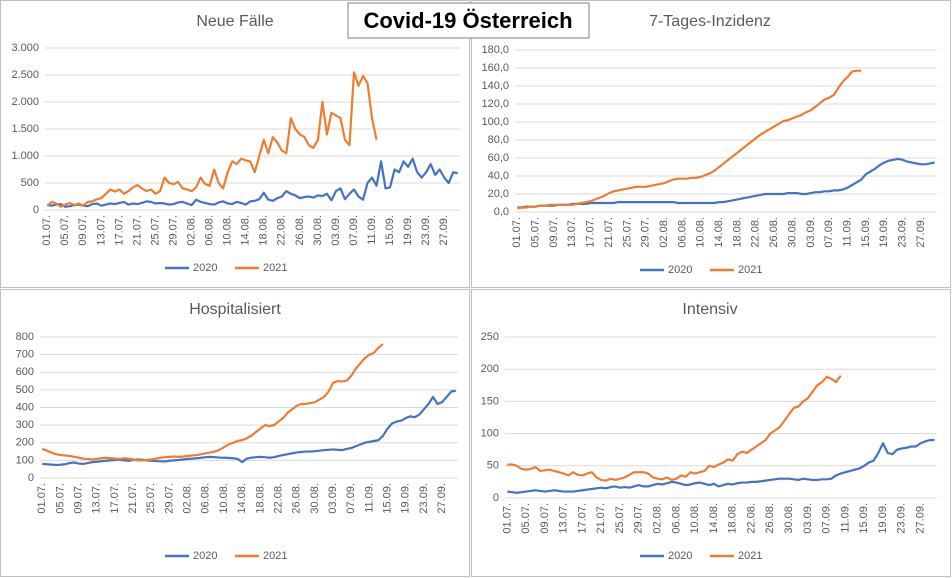 This screenshot has height=578, width=952. What do you see at coordinates (426, 230) in the screenshot?
I see `x-tick-label: 23.09.` at bounding box center [426, 230].